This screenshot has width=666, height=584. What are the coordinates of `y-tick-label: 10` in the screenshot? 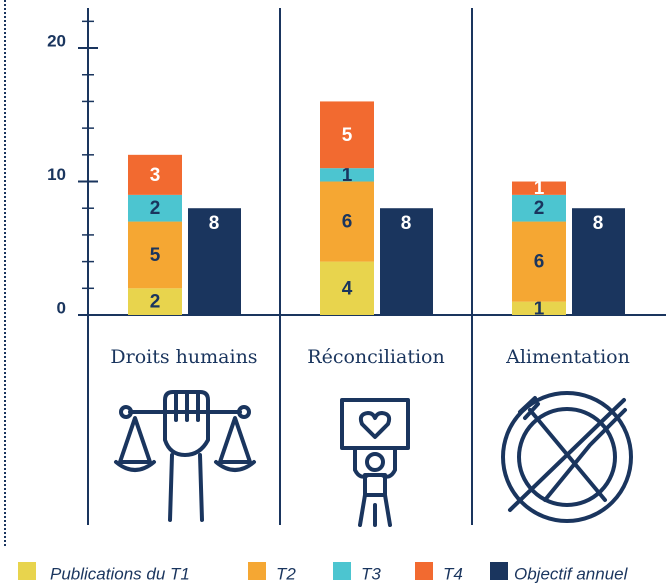 It's located at (56, 174).